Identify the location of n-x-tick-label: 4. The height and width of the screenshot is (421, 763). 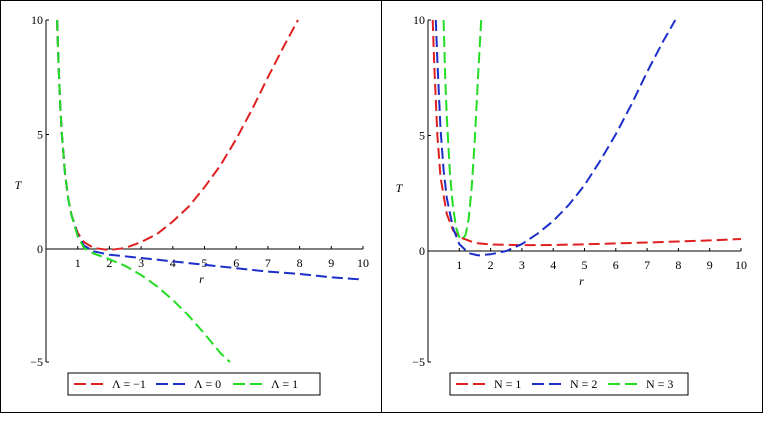
(553, 265).